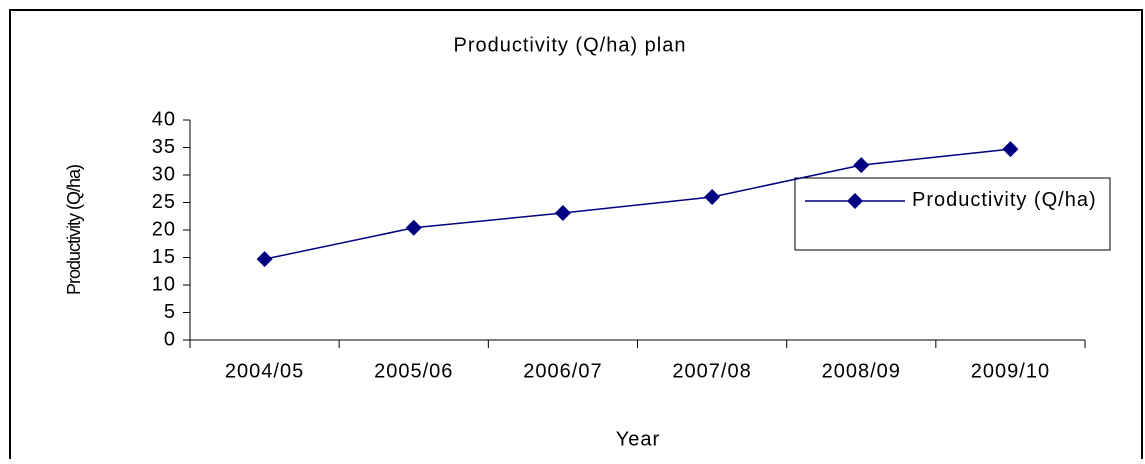 The image size is (1145, 464). What do you see at coordinates (170, 312) in the screenshot?
I see `y-tick-label: 5` at bounding box center [170, 312].